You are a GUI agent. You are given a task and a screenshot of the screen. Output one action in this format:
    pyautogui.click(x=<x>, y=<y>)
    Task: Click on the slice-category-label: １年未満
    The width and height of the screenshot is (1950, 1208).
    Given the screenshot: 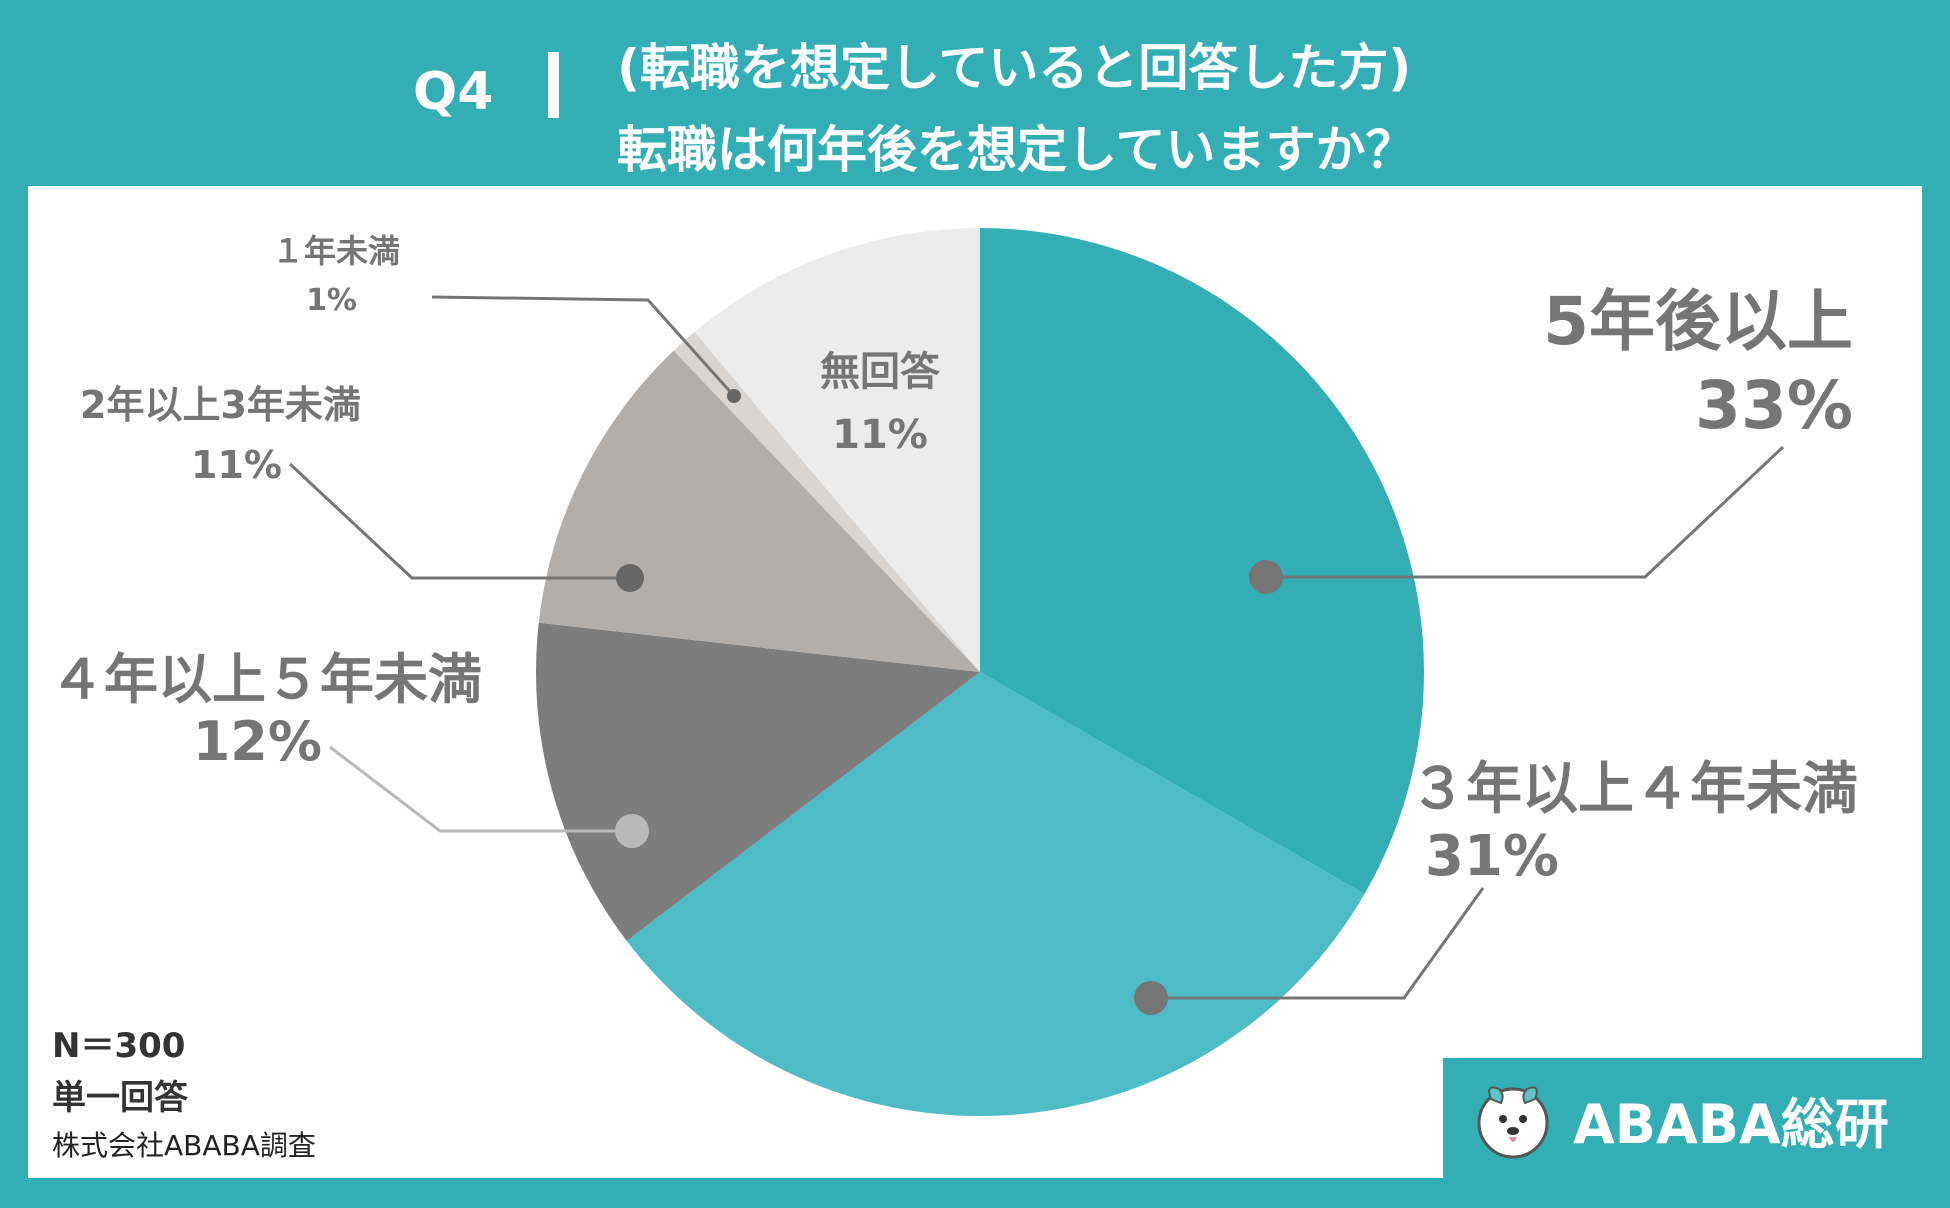 What is the action you would take?
    pyautogui.click(x=336, y=251)
    